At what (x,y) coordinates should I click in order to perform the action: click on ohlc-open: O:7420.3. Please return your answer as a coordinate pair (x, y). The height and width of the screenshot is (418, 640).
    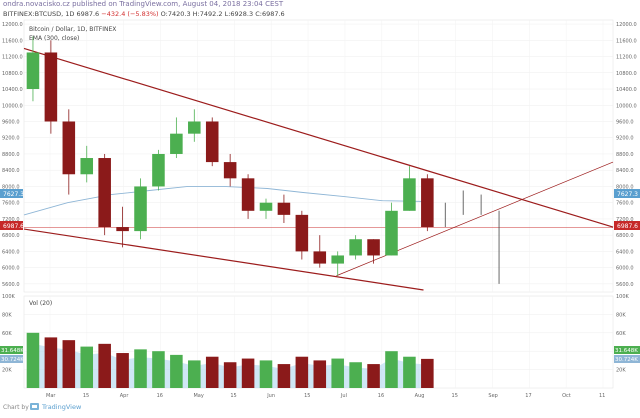
    Looking at the image, I should click on (175, 14).